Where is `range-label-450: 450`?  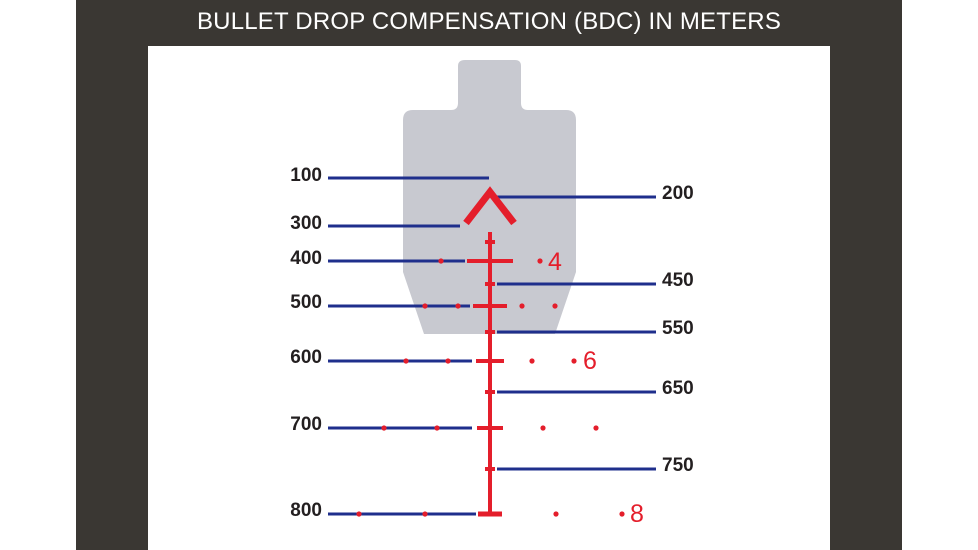
range-label-450: 450 is located at coordinates (678, 280).